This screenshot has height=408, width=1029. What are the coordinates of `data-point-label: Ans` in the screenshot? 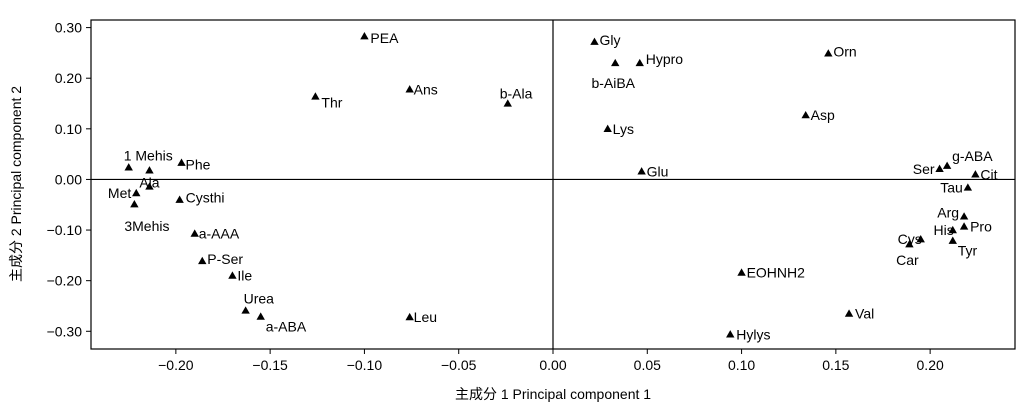 It's located at (426, 89).